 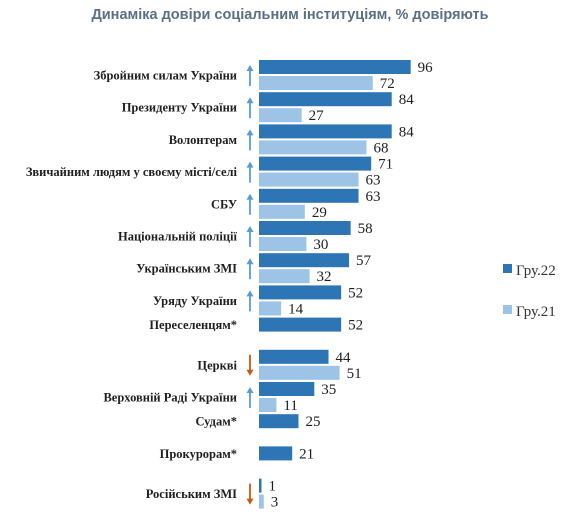 What do you see at coordinates (426, 68) in the screenshot?
I see `data-label: 96` at bounding box center [426, 68].